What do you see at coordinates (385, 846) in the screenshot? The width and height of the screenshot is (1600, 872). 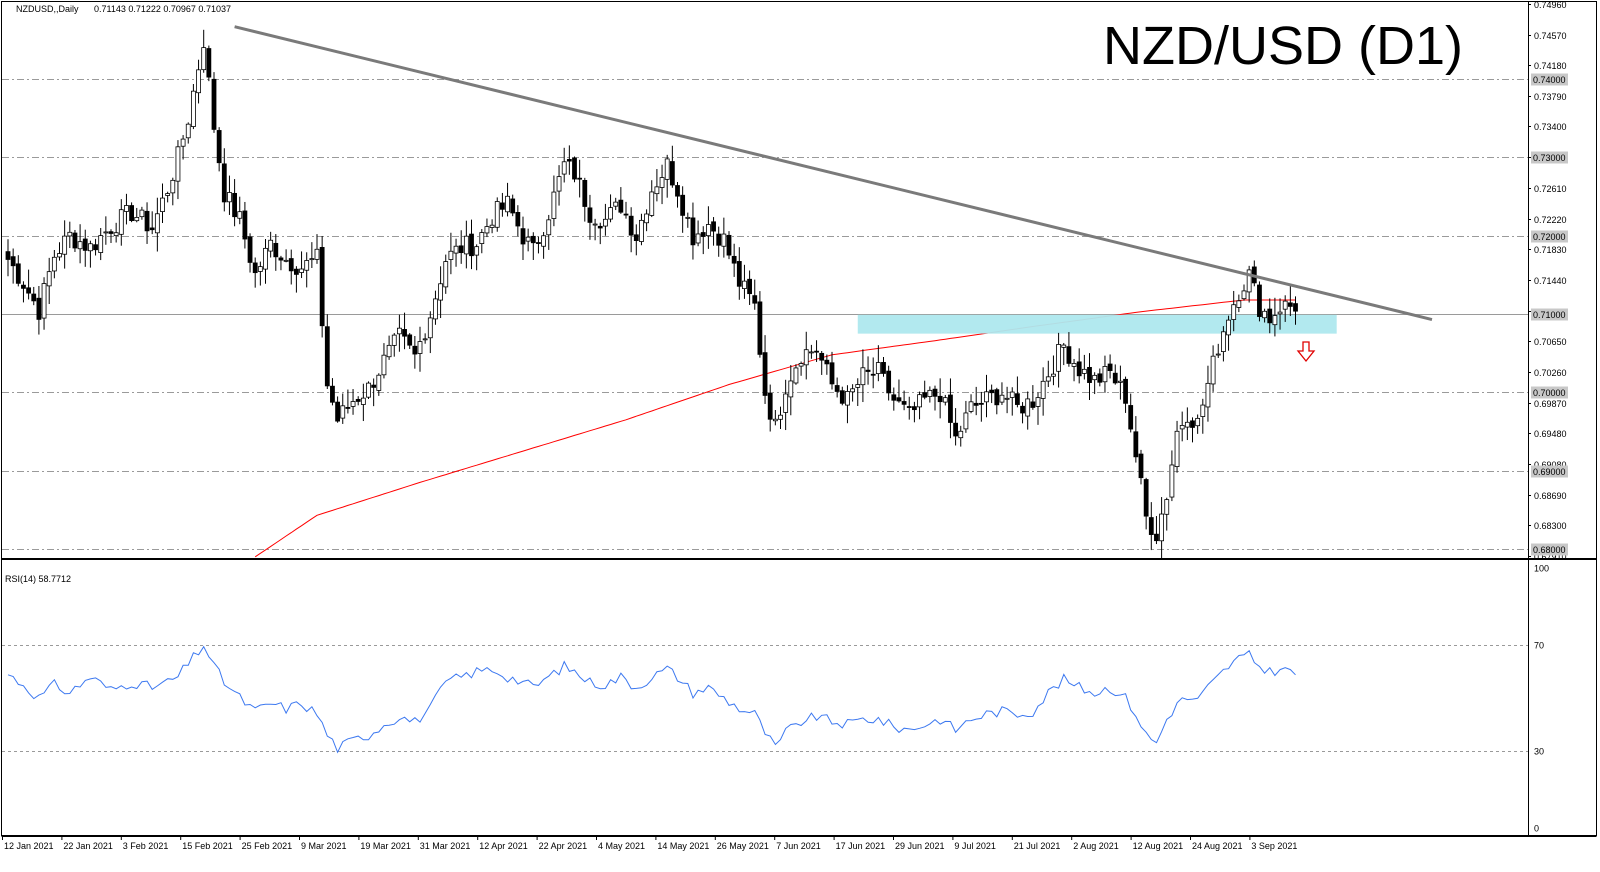 I see `time-tick-label: 19 Mar 2021` at bounding box center [385, 846].